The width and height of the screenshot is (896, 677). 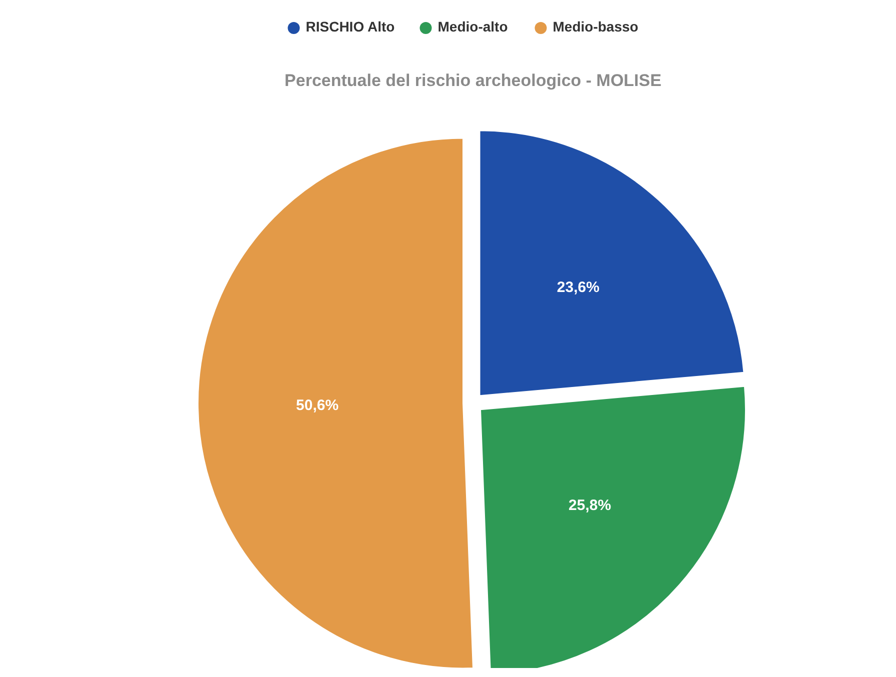 I want to click on data-label: 50,6%, so click(x=317, y=405).